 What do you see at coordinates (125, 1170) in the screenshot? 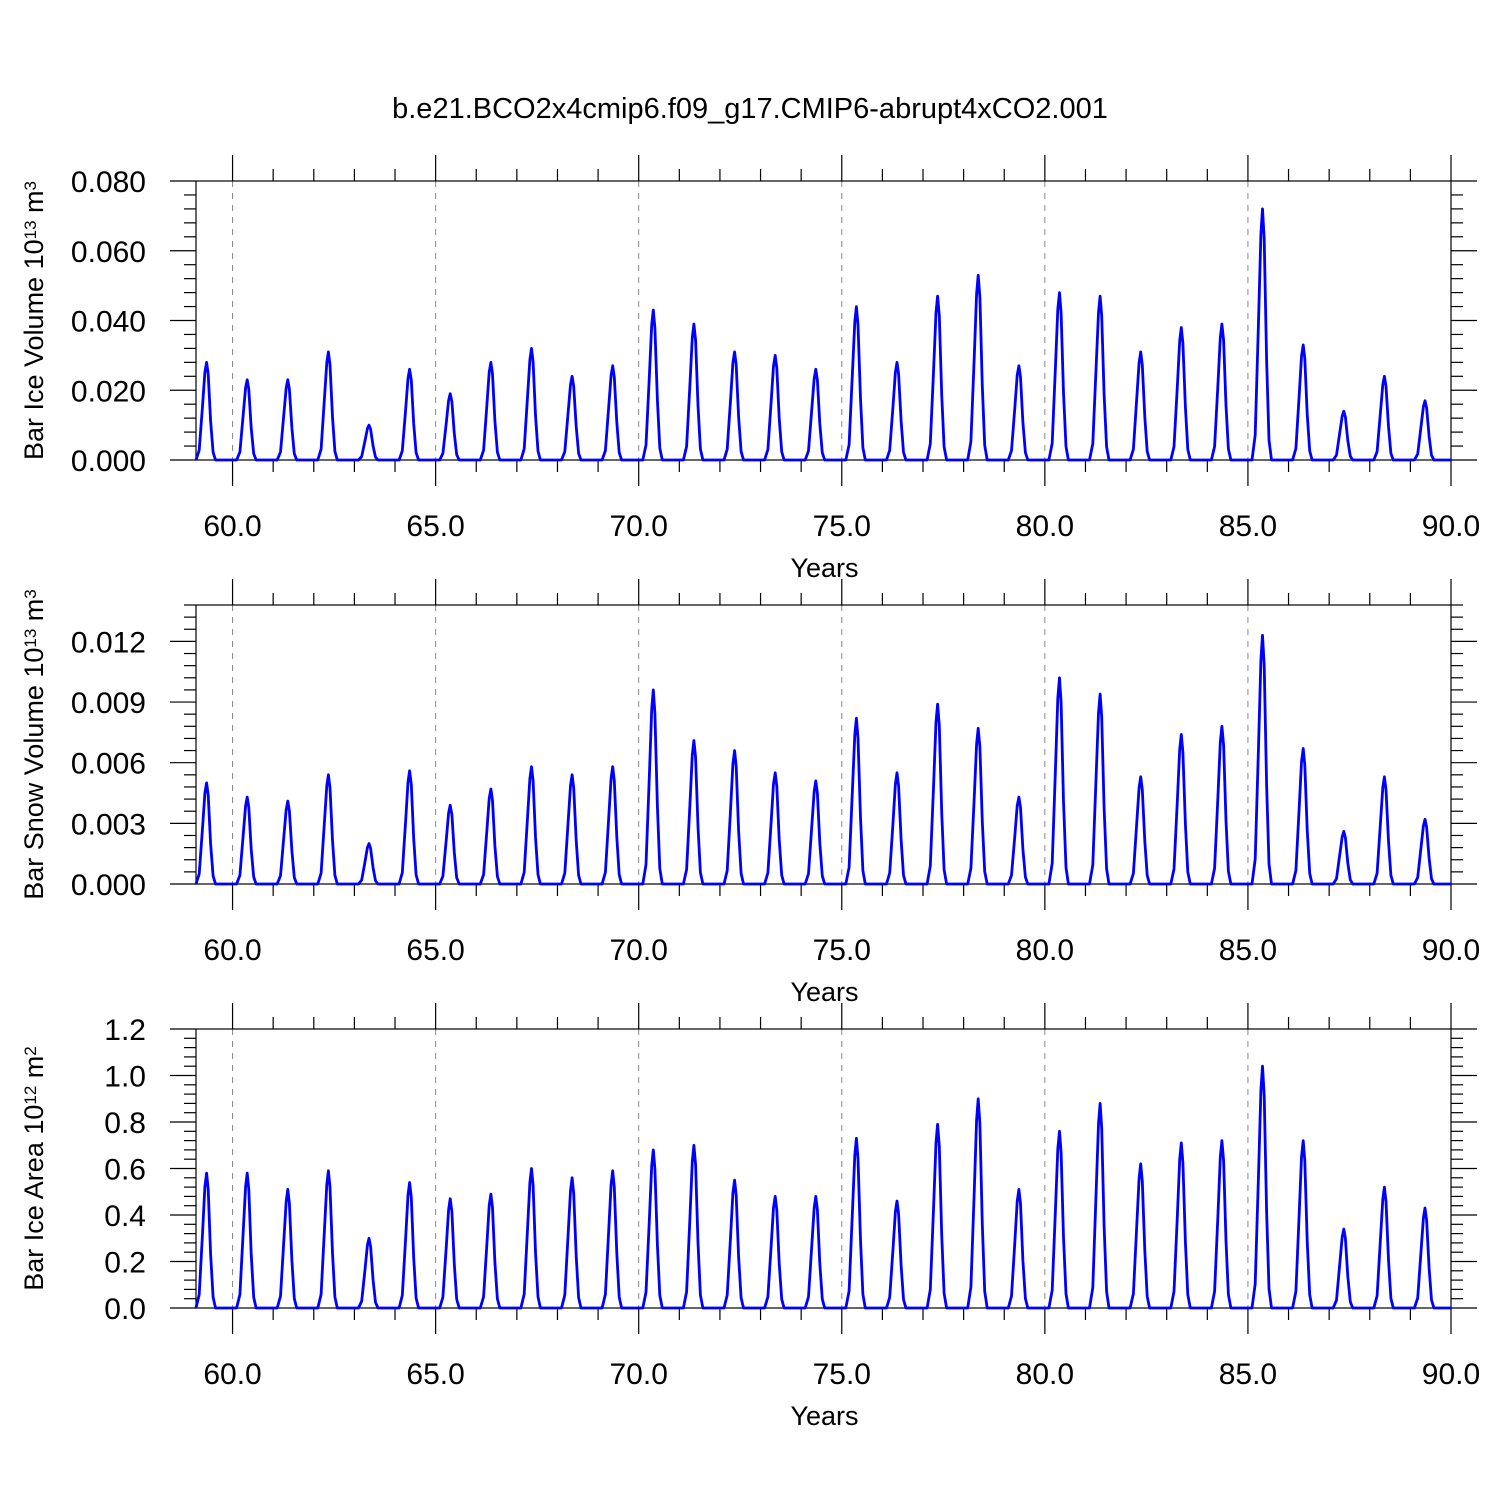
I see `y-tick-label: 0.6` at bounding box center [125, 1170].